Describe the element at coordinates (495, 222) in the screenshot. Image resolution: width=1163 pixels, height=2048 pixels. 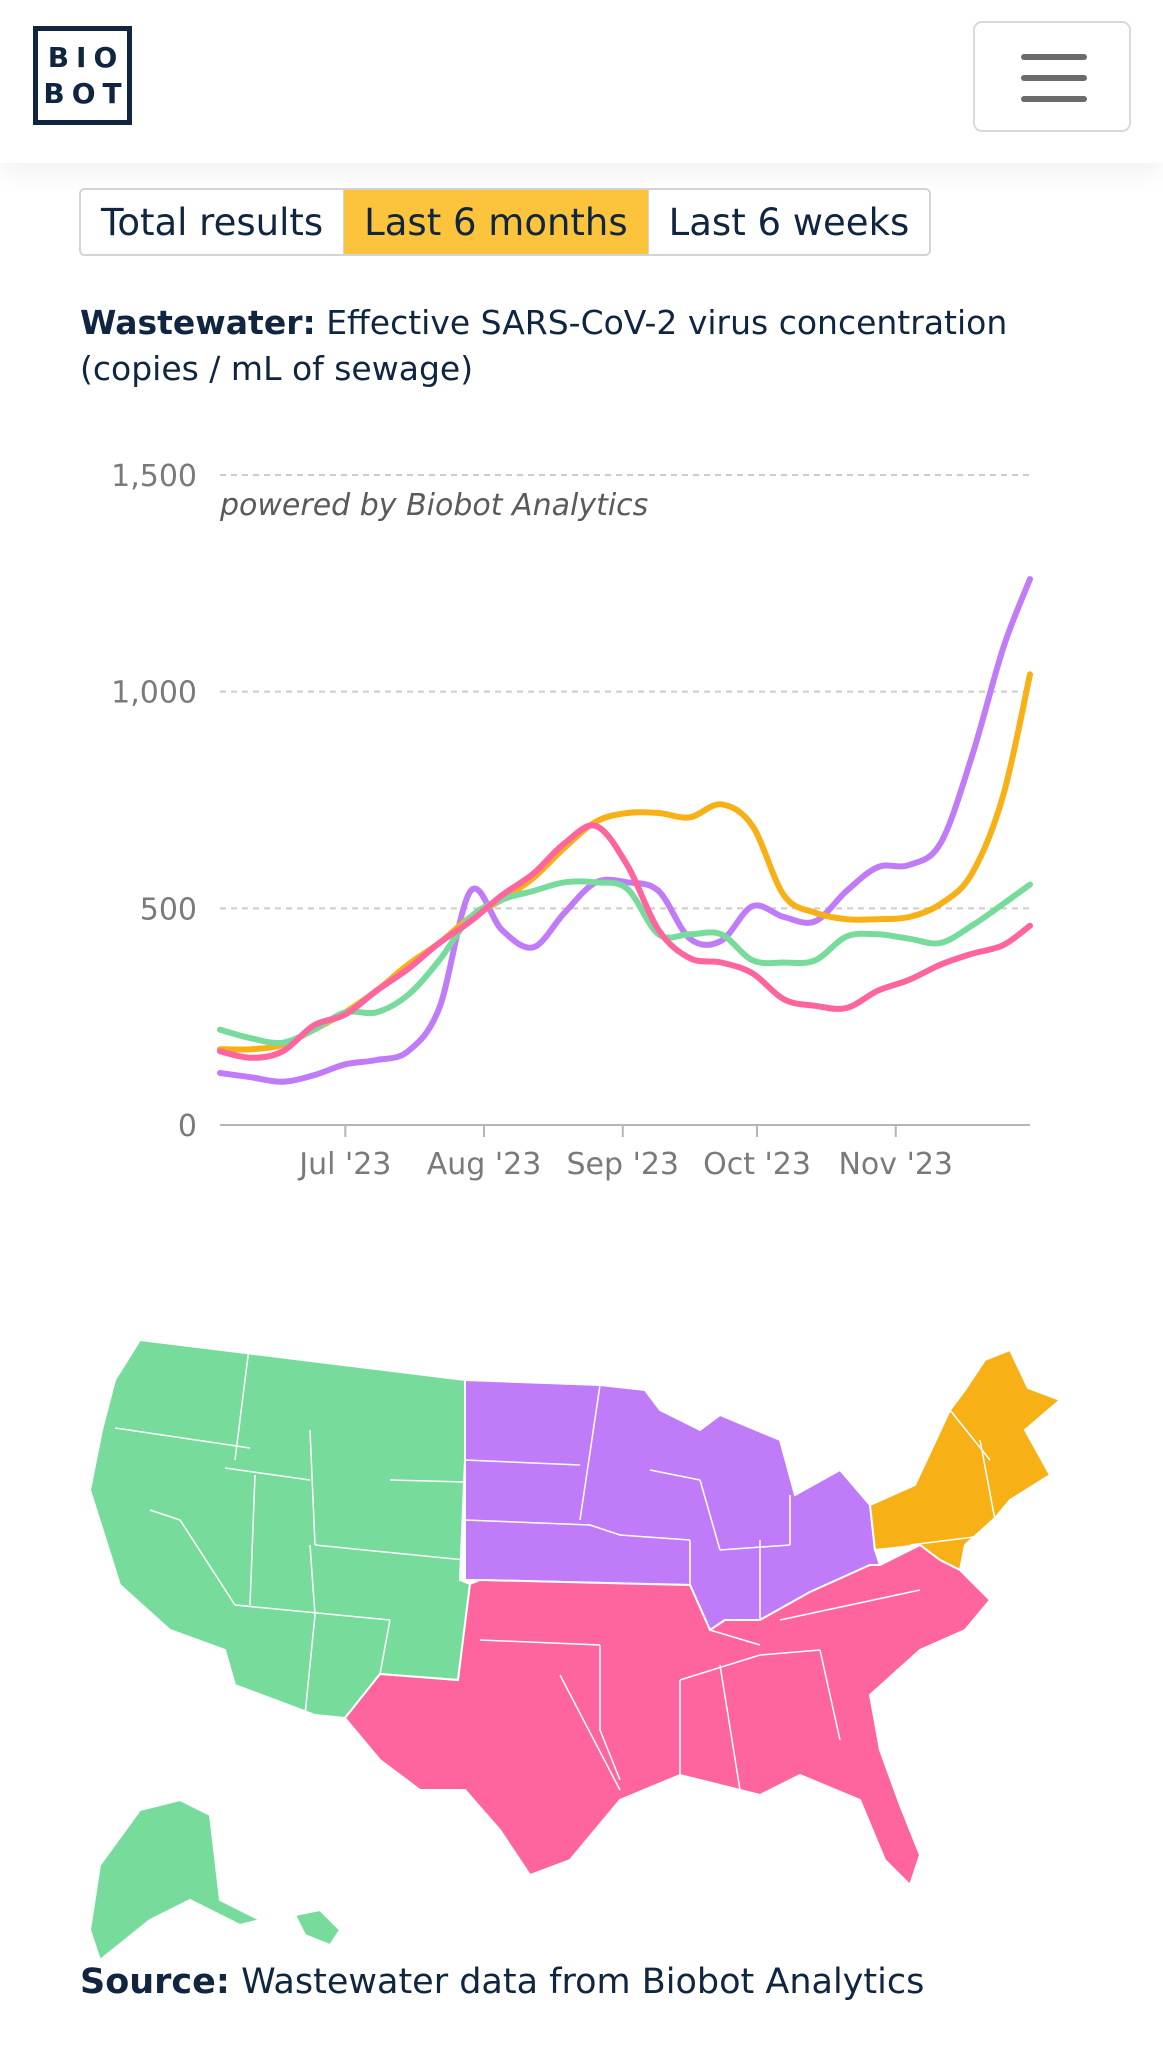
I see `tab-last-6-months: Last 6 months` at that location.